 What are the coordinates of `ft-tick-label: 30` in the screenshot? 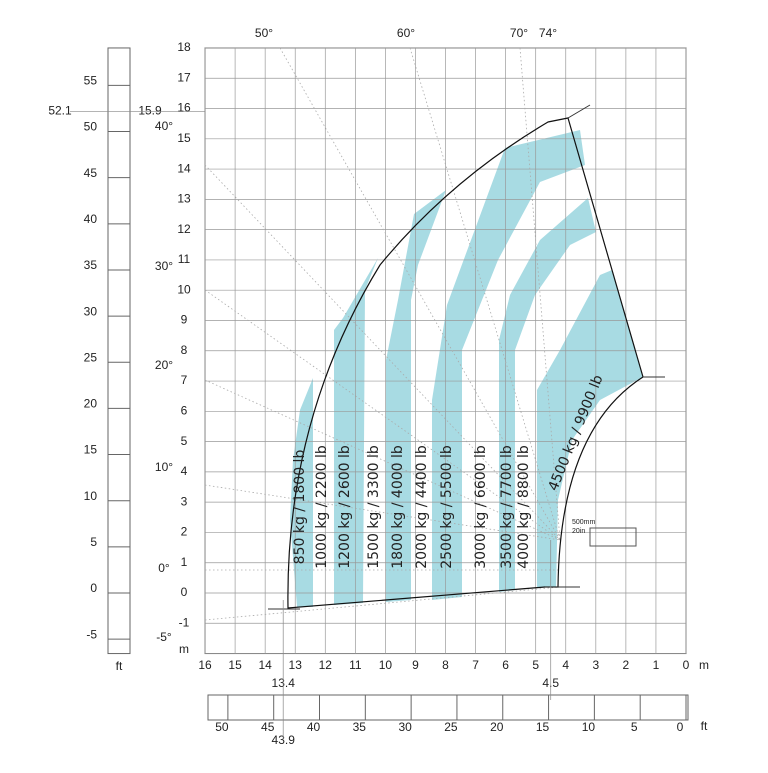 It's located at (405, 727).